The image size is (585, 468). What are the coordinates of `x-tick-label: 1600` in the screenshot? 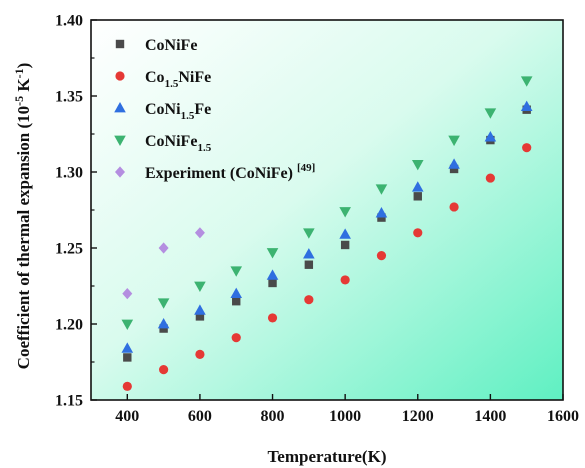 It's located at (563, 416).